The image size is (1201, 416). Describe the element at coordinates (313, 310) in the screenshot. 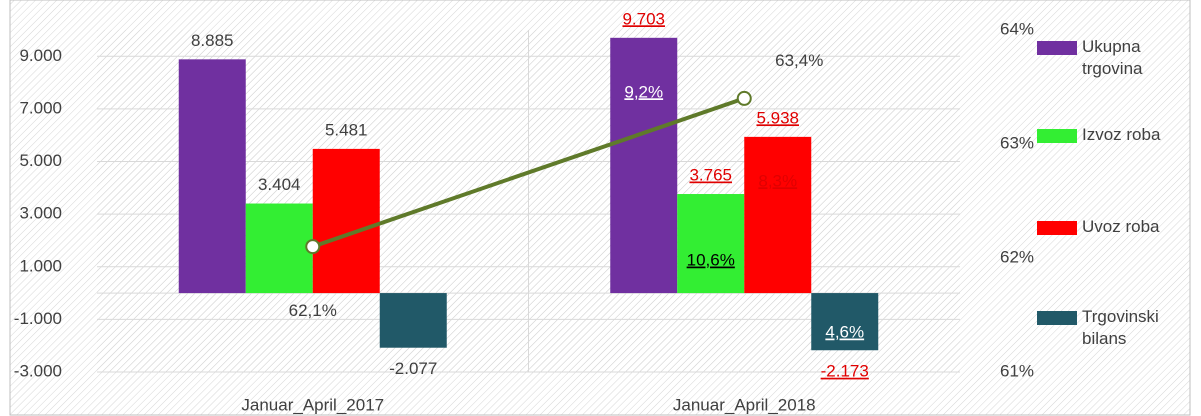

I see `line-value-label: 62,1%` at that location.